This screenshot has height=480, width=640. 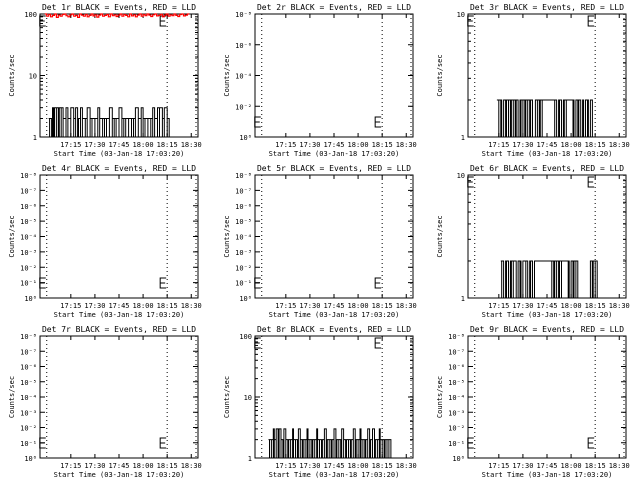 I want to click on panel-title: Det 3r BLACK = Events, RED = LLD, so click(x=547, y=7).